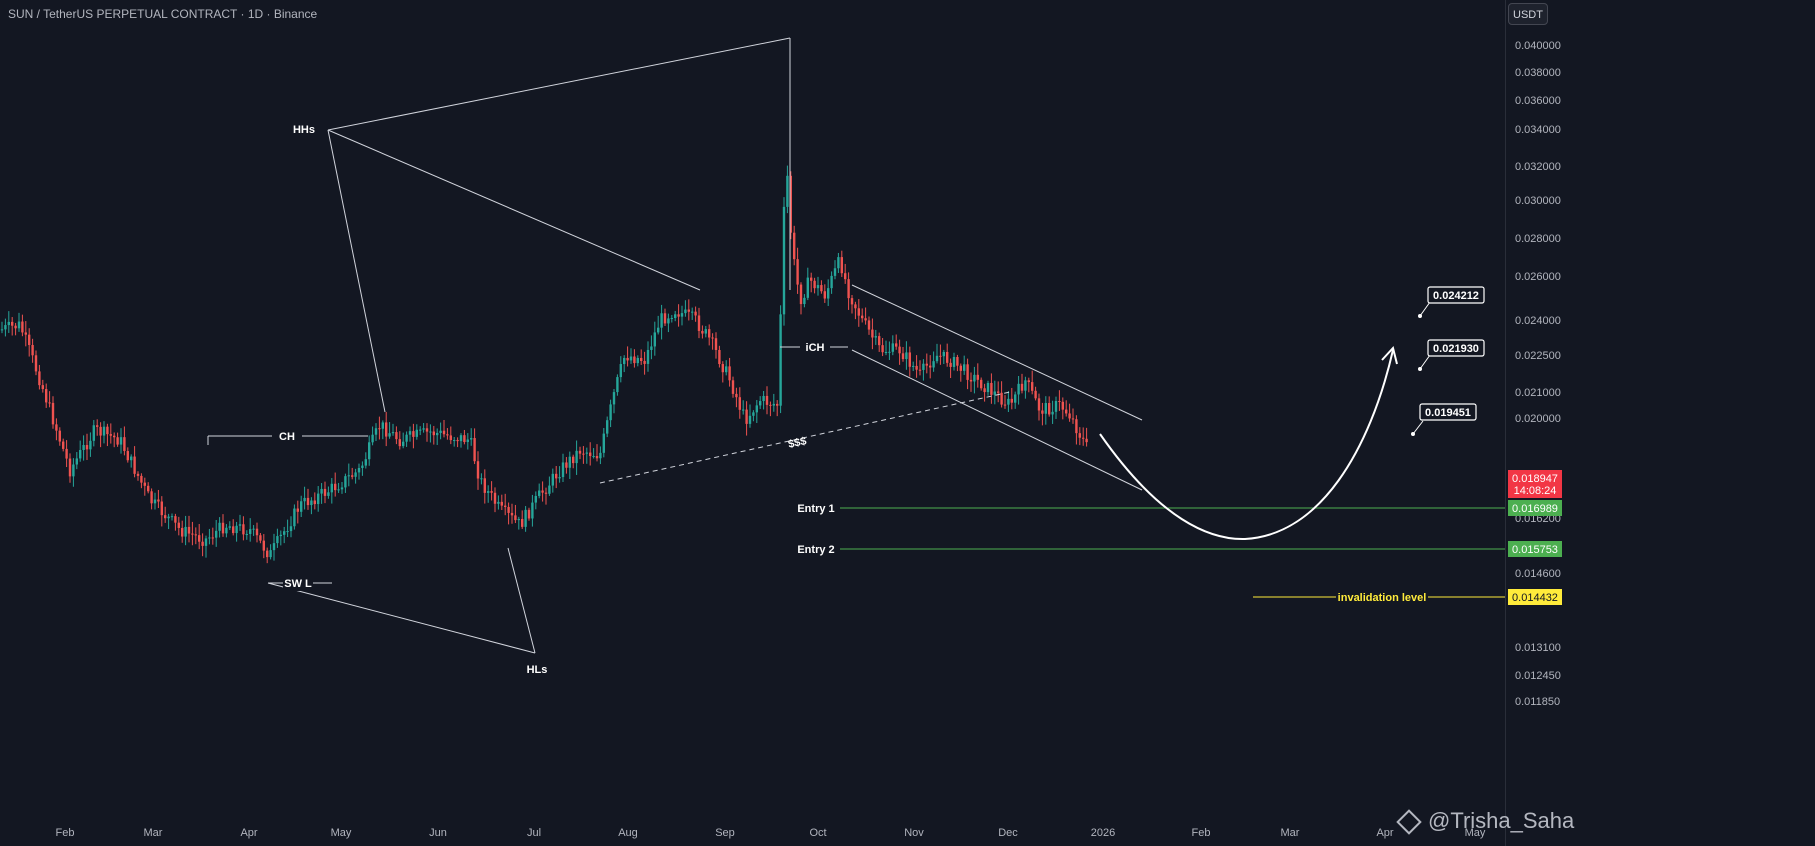  What do you see at coordinates (1538, 321) in the screenshot?
I see `price-tick-label: 0.024000` at bounding box center [1538, 321].